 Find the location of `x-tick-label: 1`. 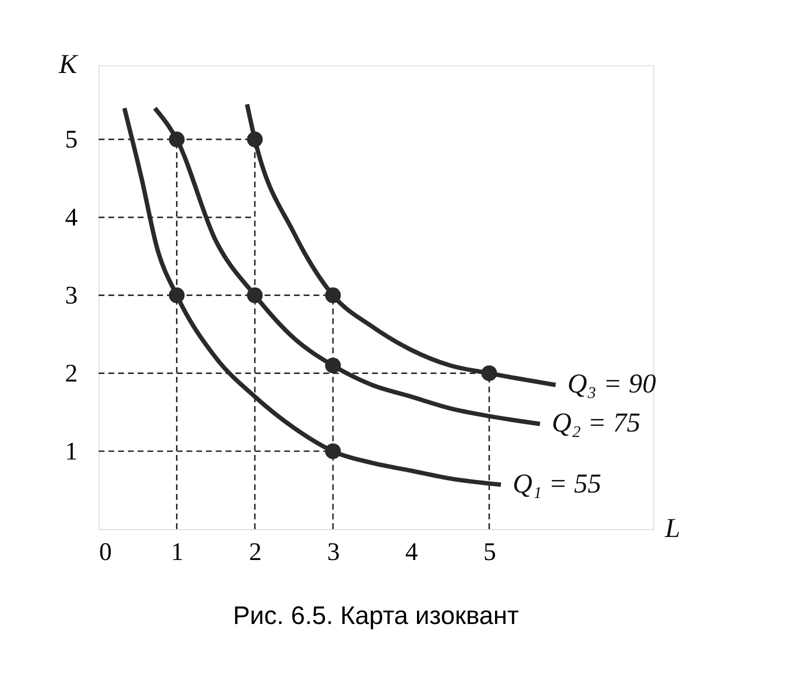

x-tick-label: 1 is located at coordinates (177, 552).